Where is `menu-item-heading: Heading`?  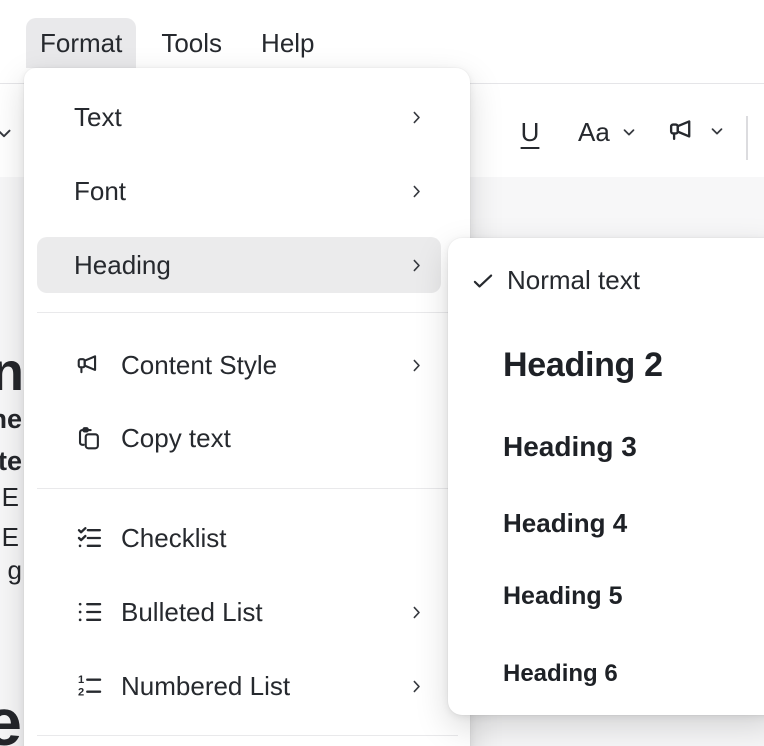
menu-item-heading: Heading is located at coordinates (239, 265).